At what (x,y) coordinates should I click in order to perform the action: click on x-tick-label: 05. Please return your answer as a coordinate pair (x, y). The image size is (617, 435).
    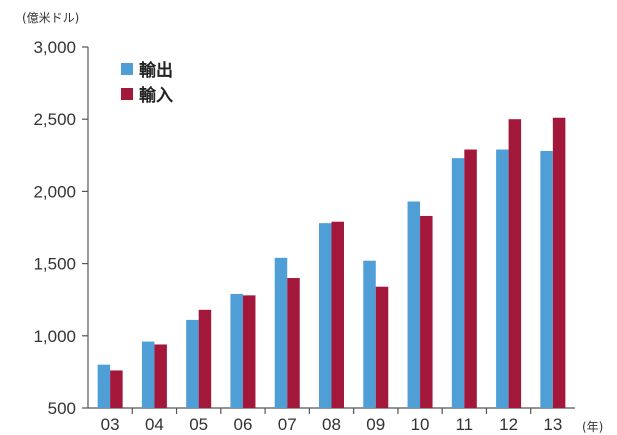
    Looking at the image, I should click on (198, 424).